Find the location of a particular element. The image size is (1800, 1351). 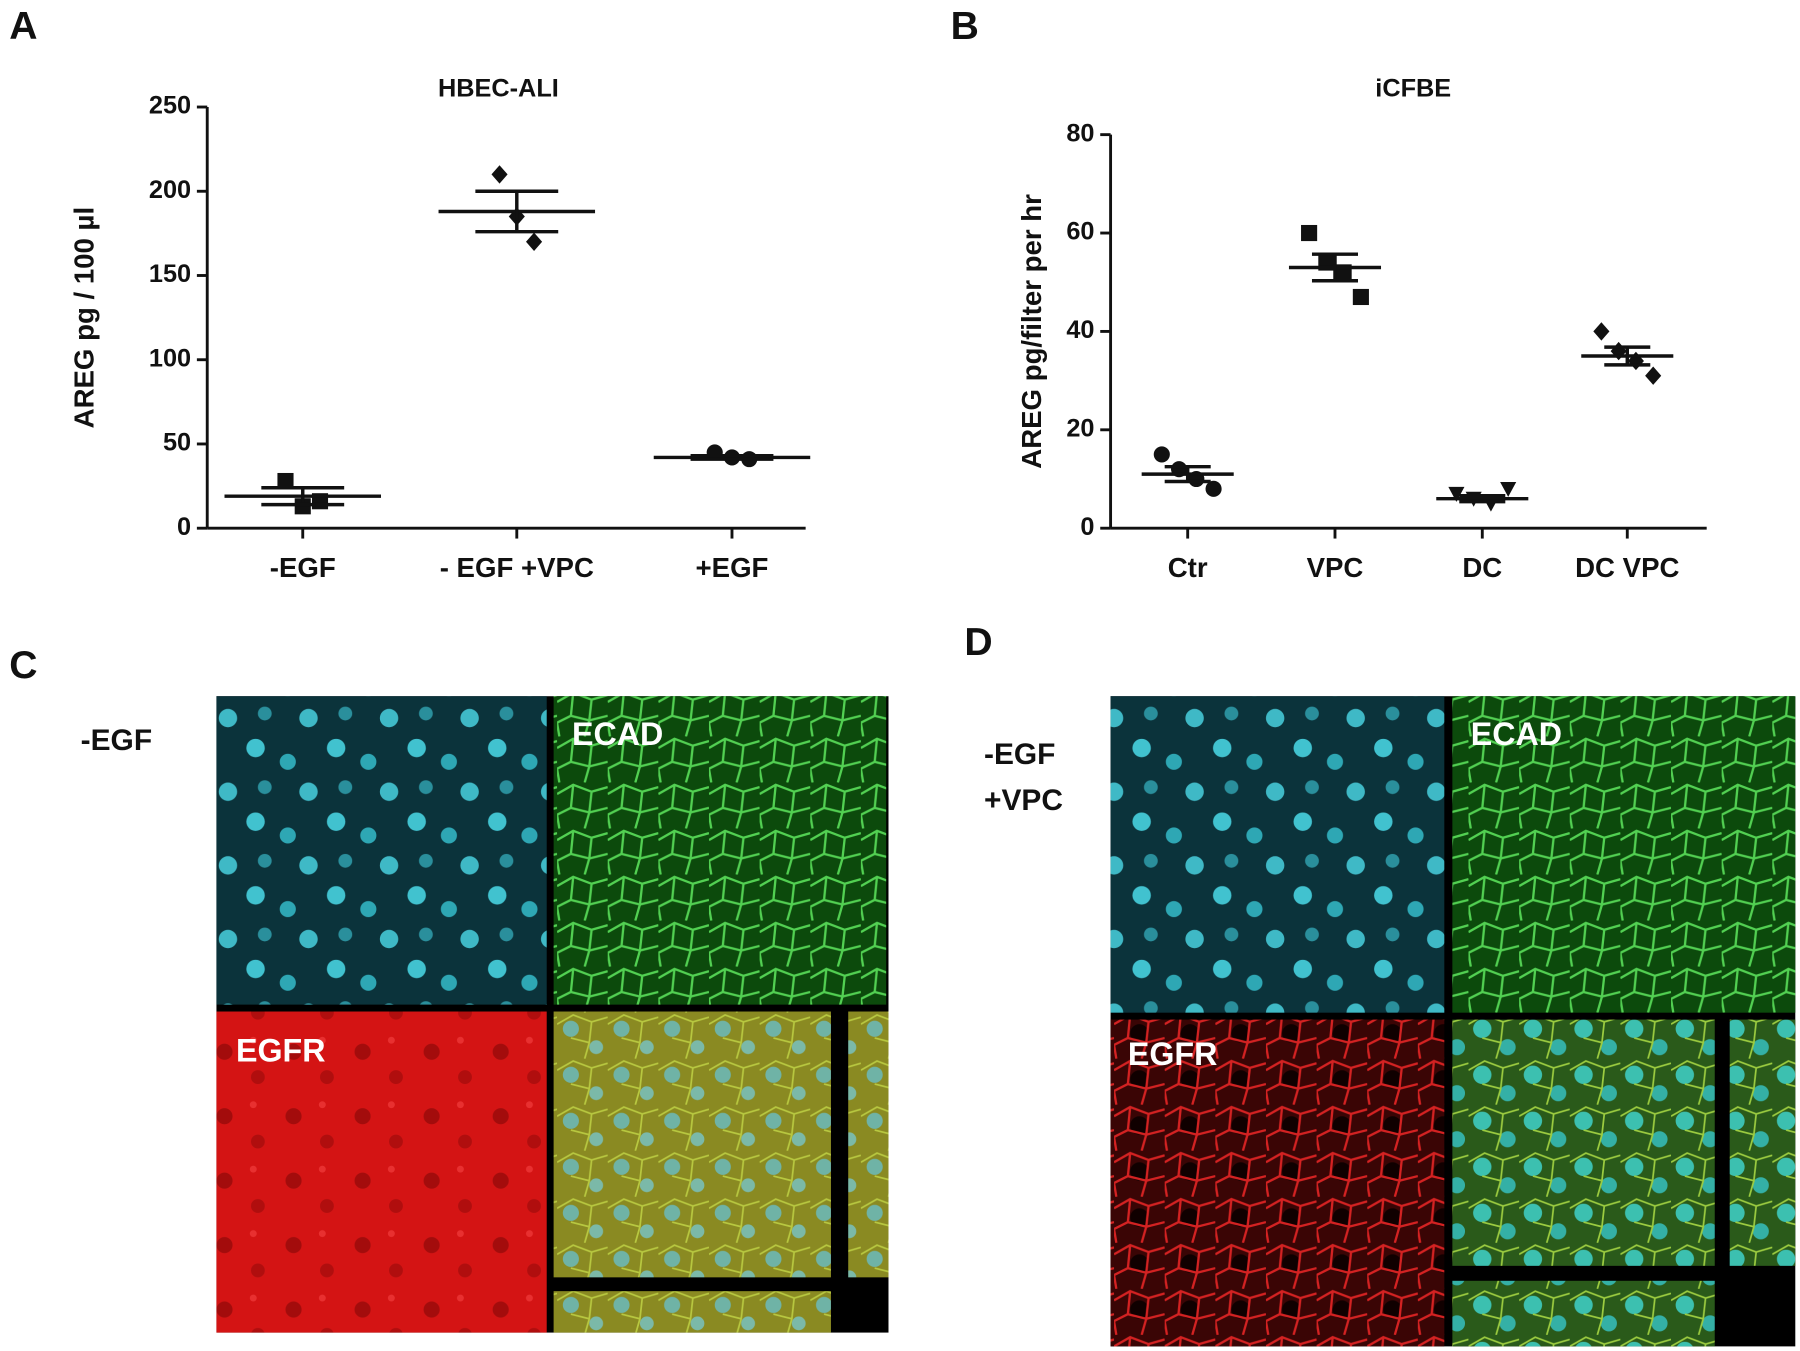

x-tick-label: - EGF +VPC is located at coordinates (517, 567).